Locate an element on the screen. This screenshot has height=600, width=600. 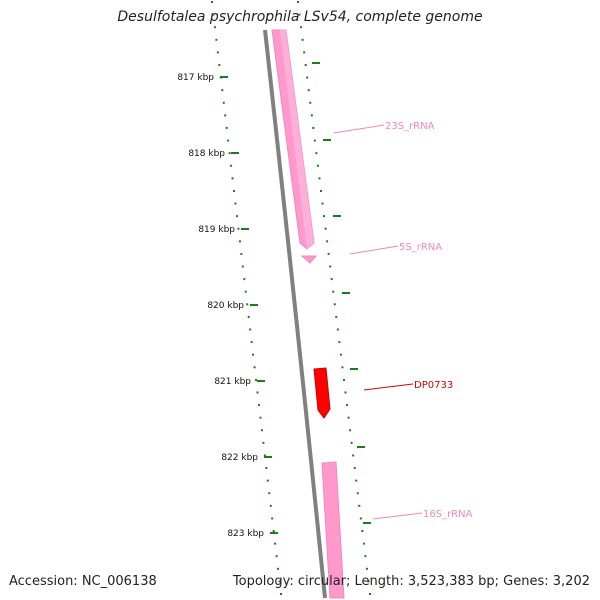
genome-backbone is located at coordinates (295, 314).